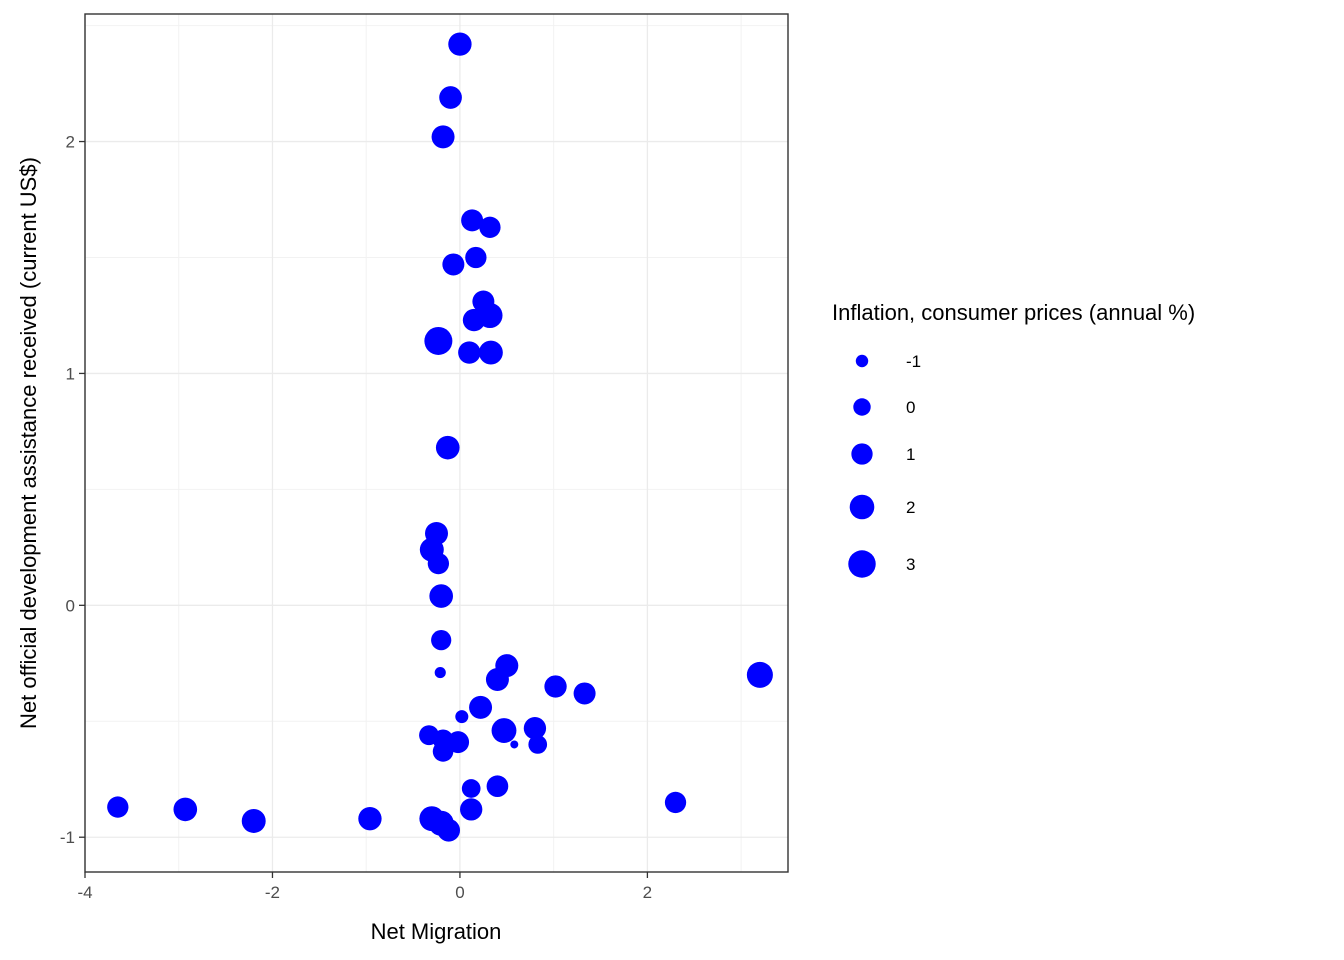  I want to click on y-tick-label: 1, so click(70, 373).